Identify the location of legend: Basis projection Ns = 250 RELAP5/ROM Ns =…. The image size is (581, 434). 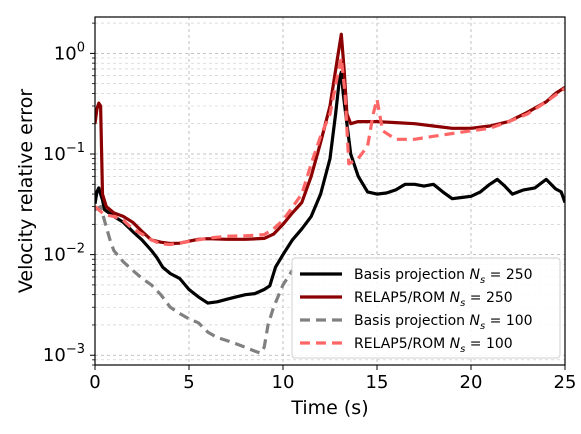
(426, 308).